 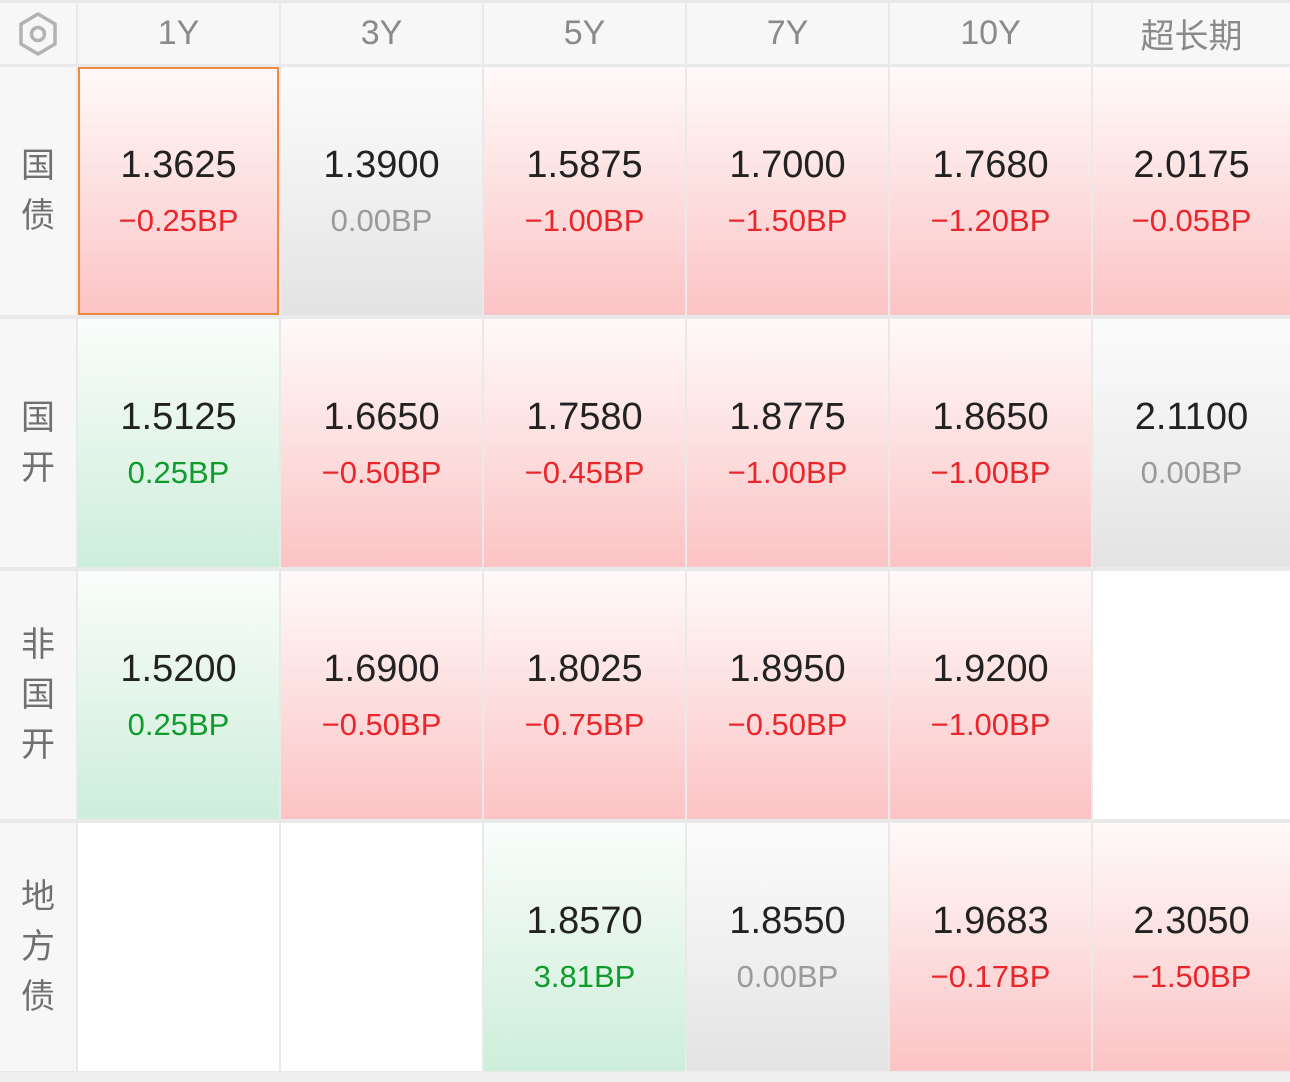 I want to click on yield-cell: 1.8650 −1.00BP, so click(x=990, y=443).